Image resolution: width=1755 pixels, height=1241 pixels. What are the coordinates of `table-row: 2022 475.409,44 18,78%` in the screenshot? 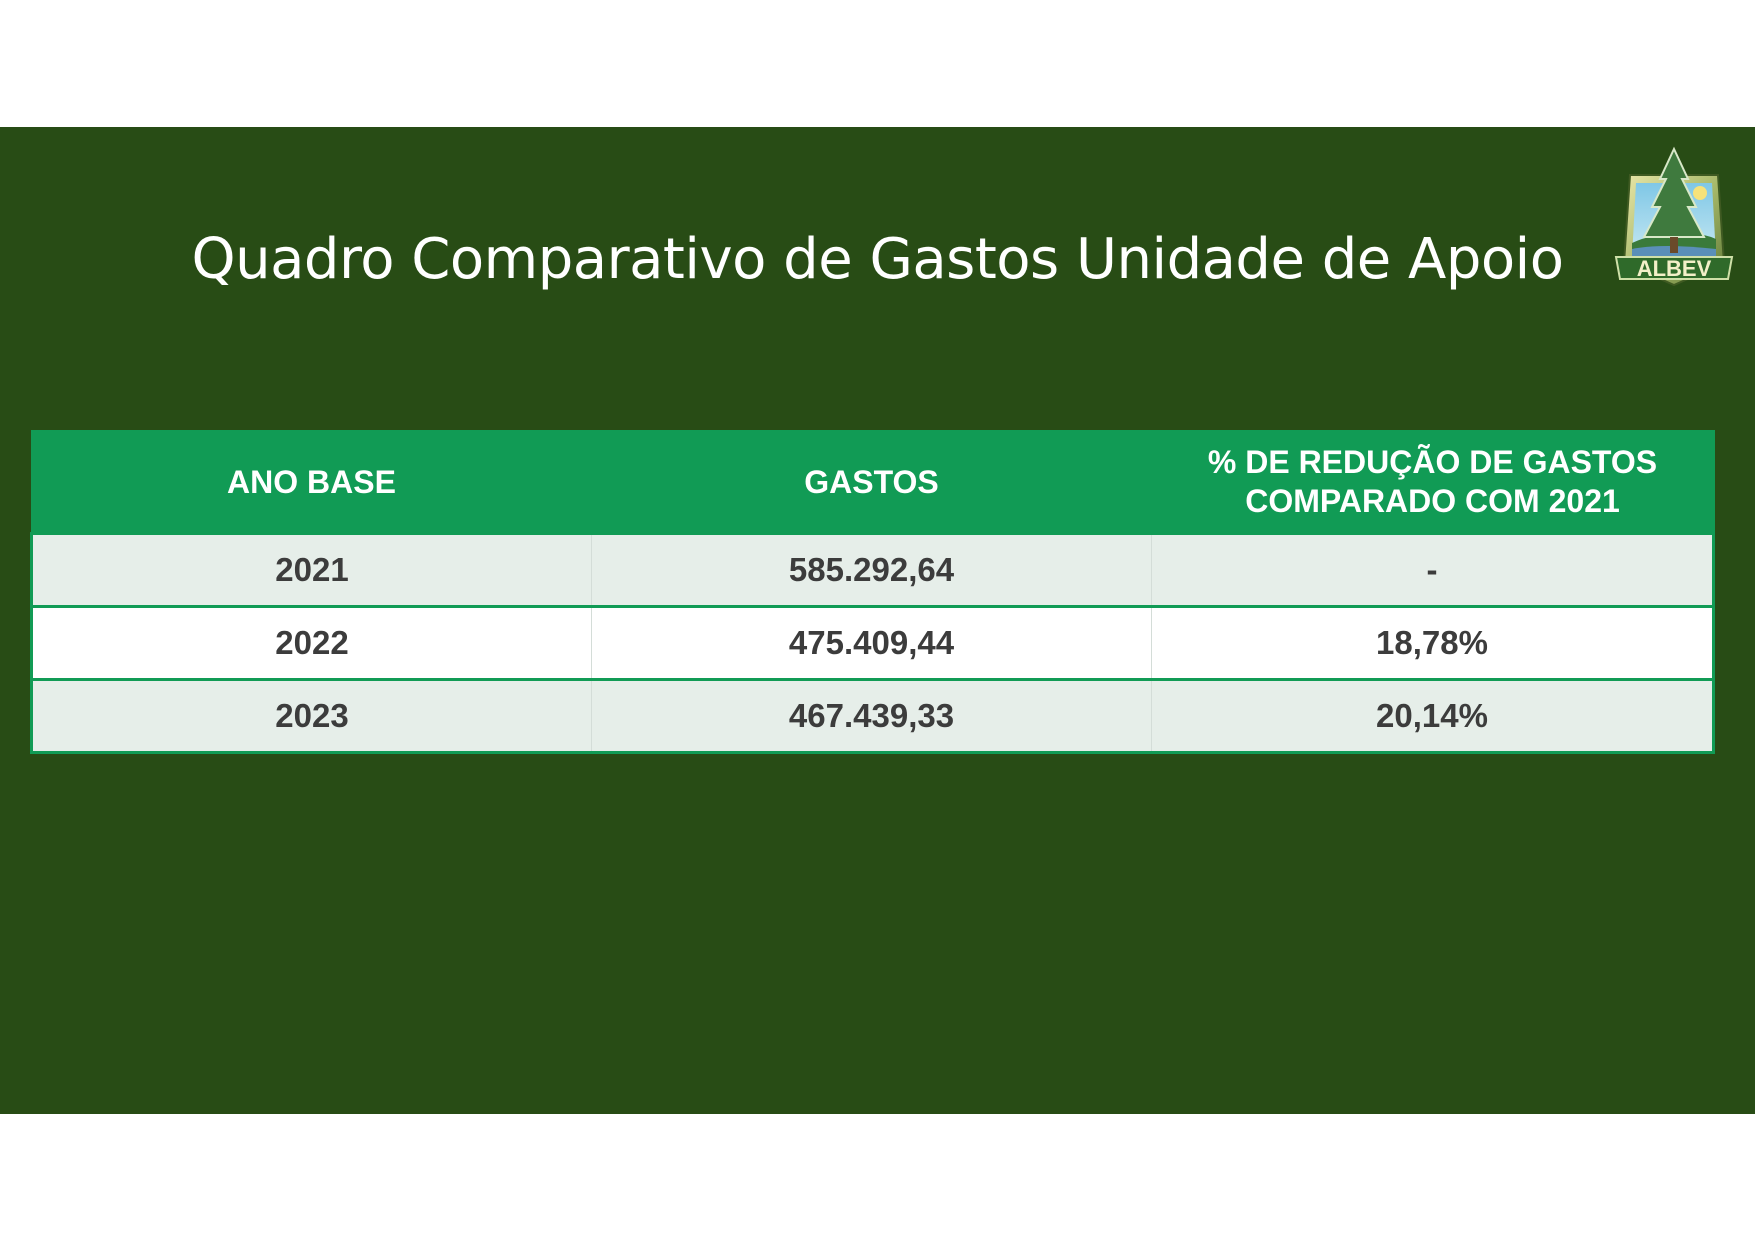 It's located at (872, 643).